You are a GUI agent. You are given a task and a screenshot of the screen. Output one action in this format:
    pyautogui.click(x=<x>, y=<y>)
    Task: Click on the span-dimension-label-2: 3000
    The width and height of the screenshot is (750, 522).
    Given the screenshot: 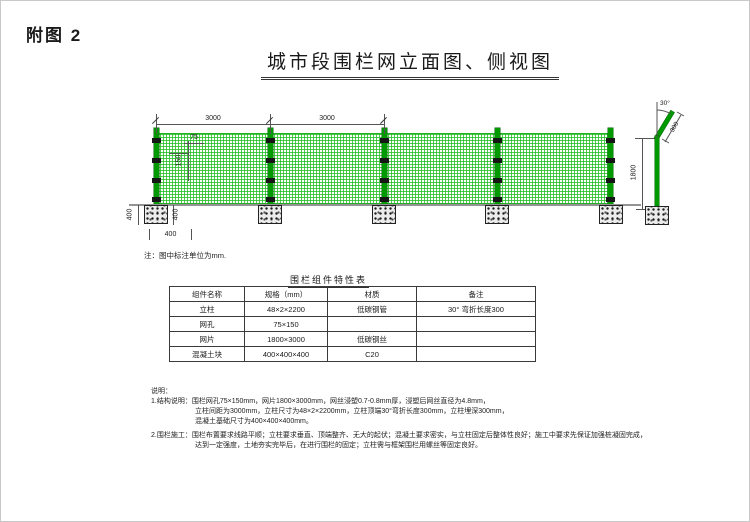 What is the action you would take?
    pyautogui.click(x=327, y=118)
    